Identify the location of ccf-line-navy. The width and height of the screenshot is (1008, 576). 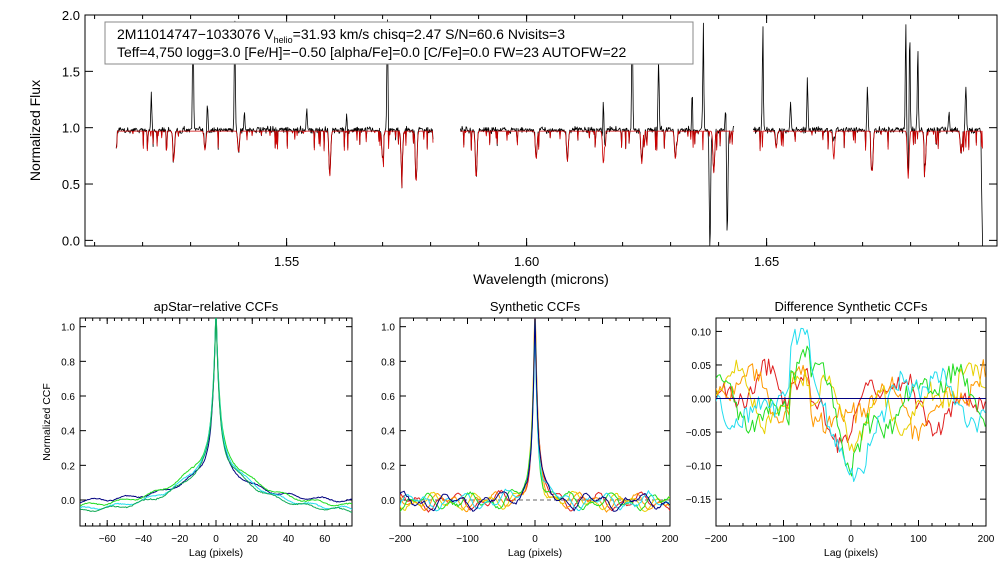
(216, 410).